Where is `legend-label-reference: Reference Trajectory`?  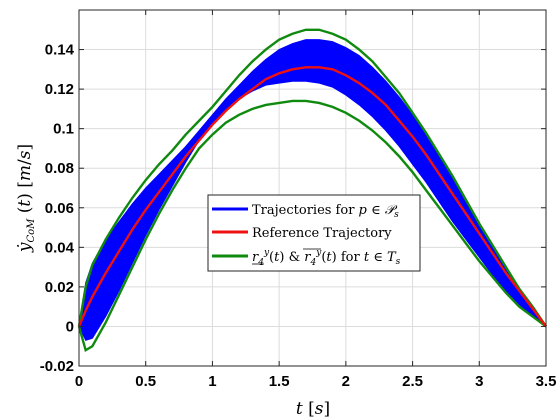 legend-label-reference: Reference Trajectory is located at coordinates (322, 233).